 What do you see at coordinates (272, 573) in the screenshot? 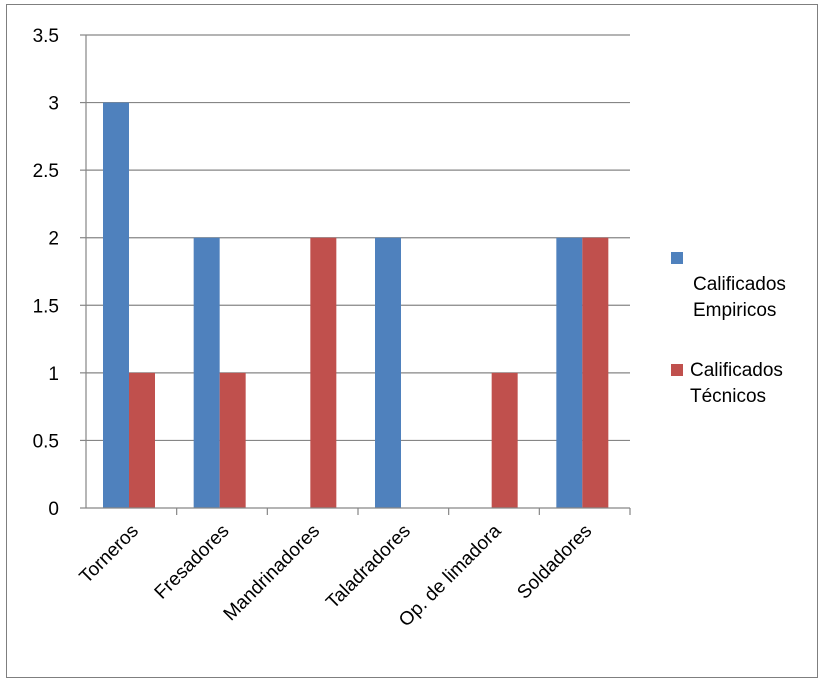
I see `x-tick-label: Mandrinadores` at bounding box center [272, 573].